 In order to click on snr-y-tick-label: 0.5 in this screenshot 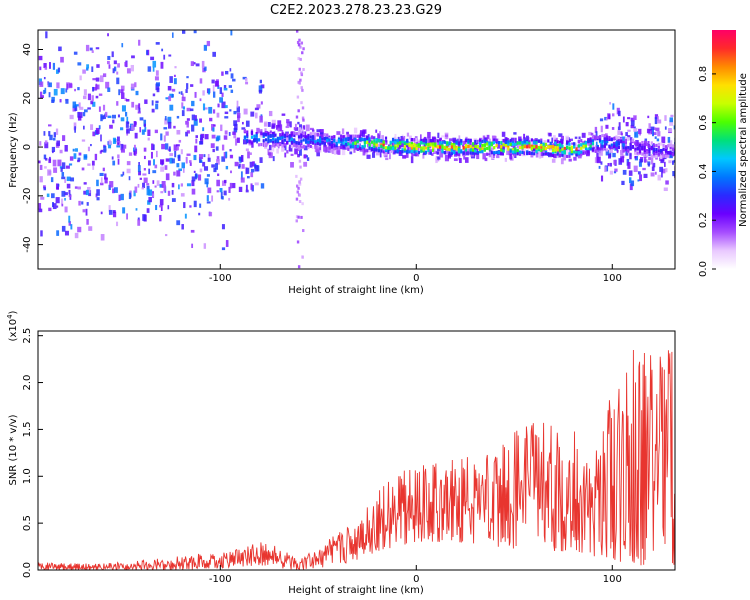, I will do `click(27, 523)`.